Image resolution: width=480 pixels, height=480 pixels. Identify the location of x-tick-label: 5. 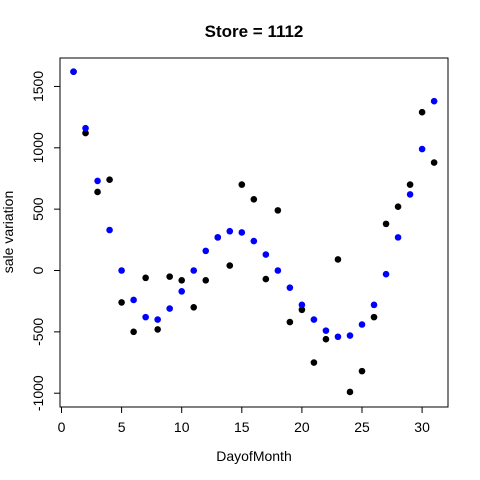
(122, 427).